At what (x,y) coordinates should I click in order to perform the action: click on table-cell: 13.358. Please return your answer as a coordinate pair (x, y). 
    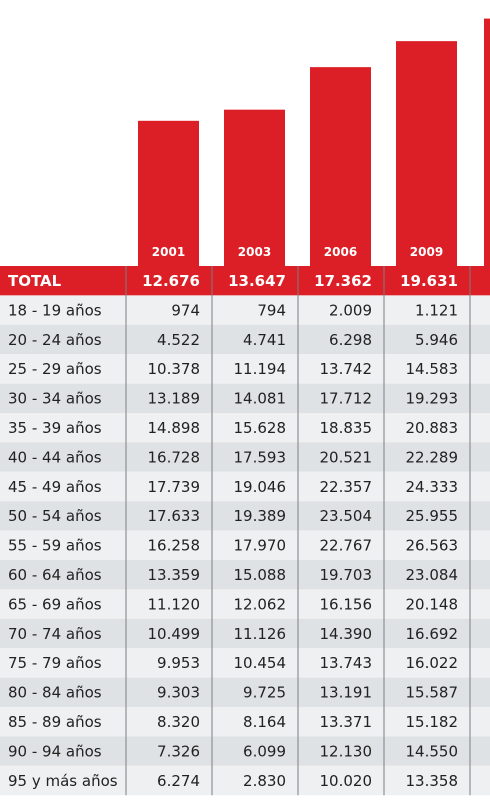
    Looking at the image, I should click on (432, 781).